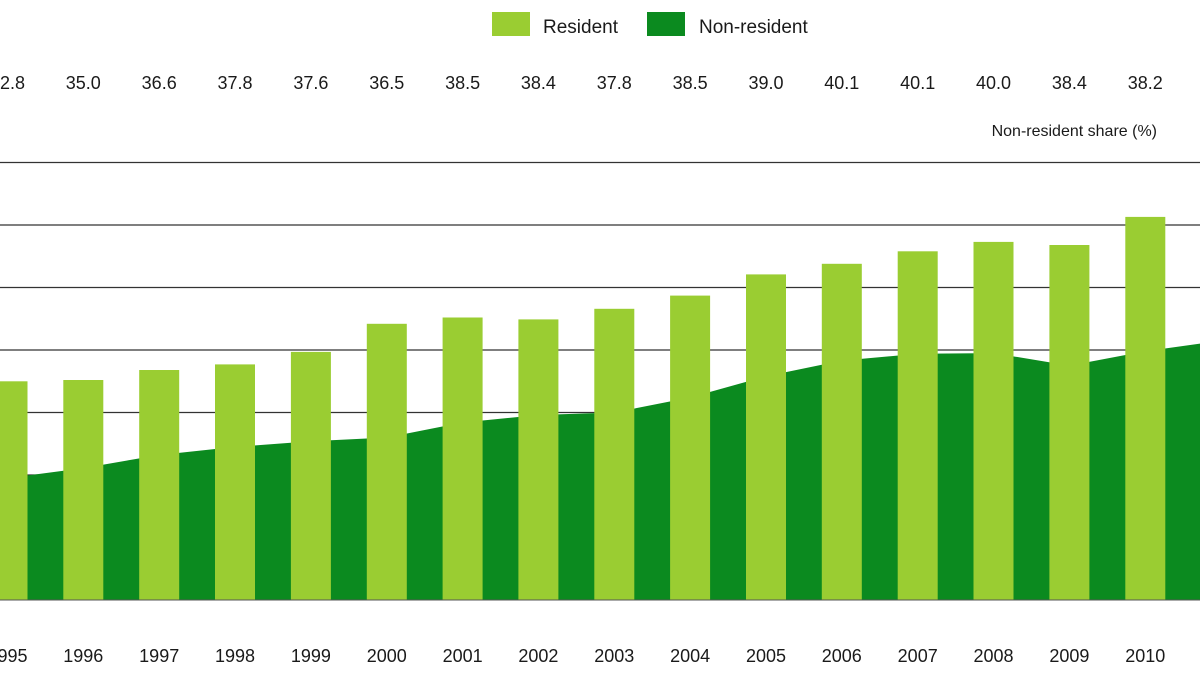 Image resolution: width=1200 pixels, height=675 pixels. What do you see at coordinates (918, 656) in the screenshot?
I see `x-tick-label-2007: 2007` at bounding box center [918, 656].